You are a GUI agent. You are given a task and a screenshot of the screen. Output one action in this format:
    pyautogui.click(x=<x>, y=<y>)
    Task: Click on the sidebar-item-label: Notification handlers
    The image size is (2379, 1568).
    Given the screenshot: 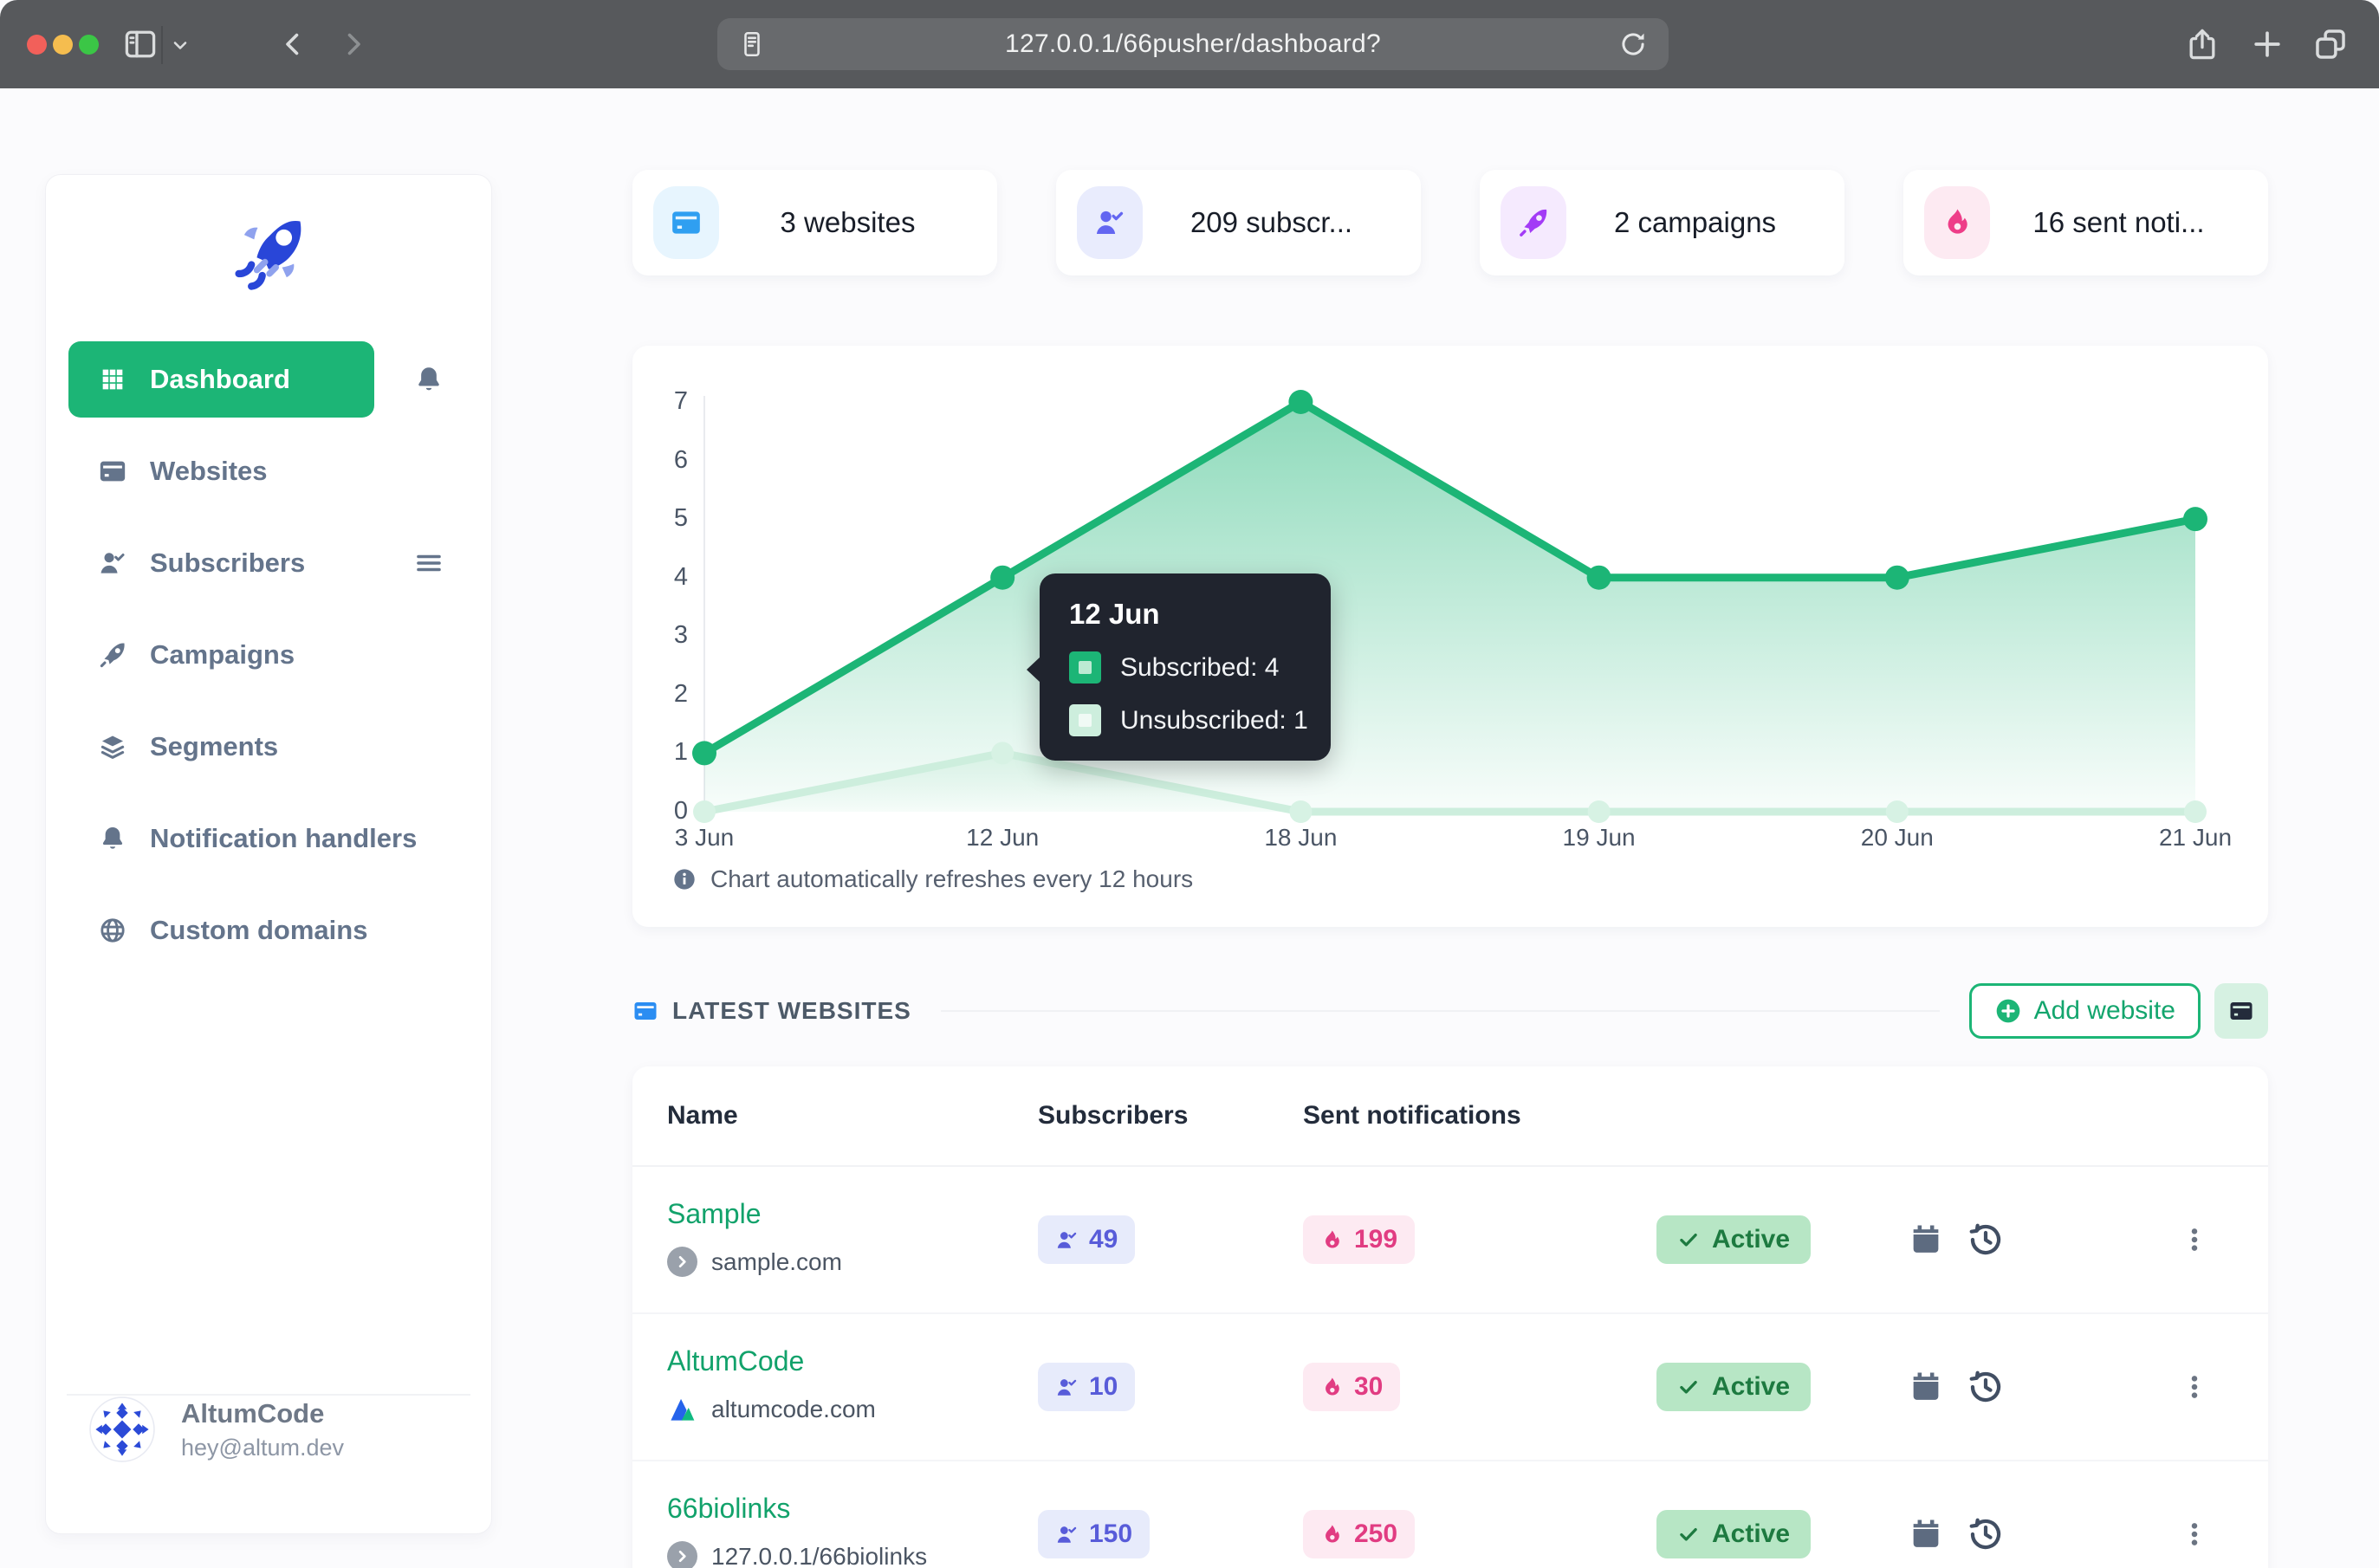 What is the action you would take?
    pyautogui.click(x=284, y=838)
    